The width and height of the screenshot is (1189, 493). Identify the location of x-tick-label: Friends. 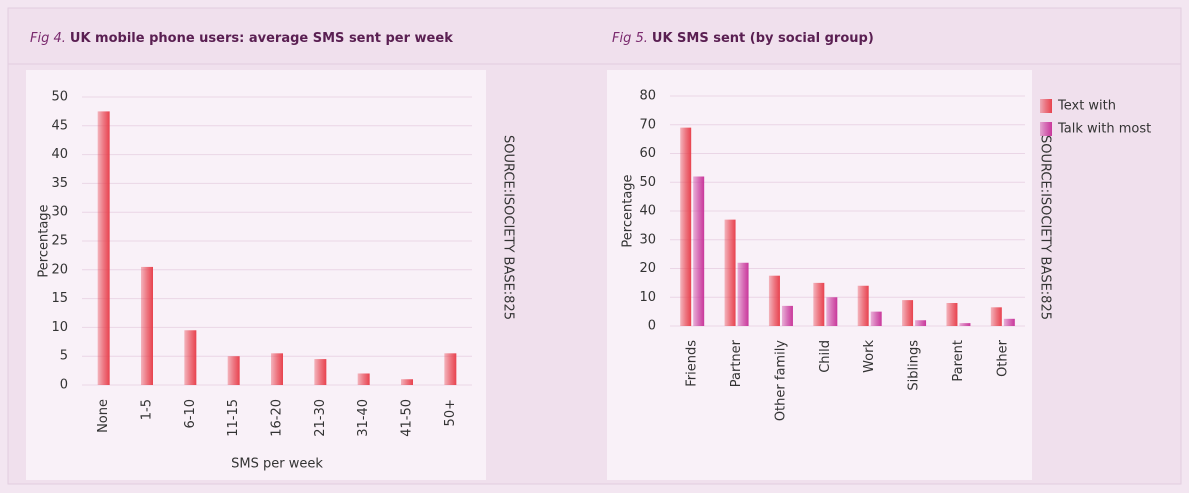
(692, 363).